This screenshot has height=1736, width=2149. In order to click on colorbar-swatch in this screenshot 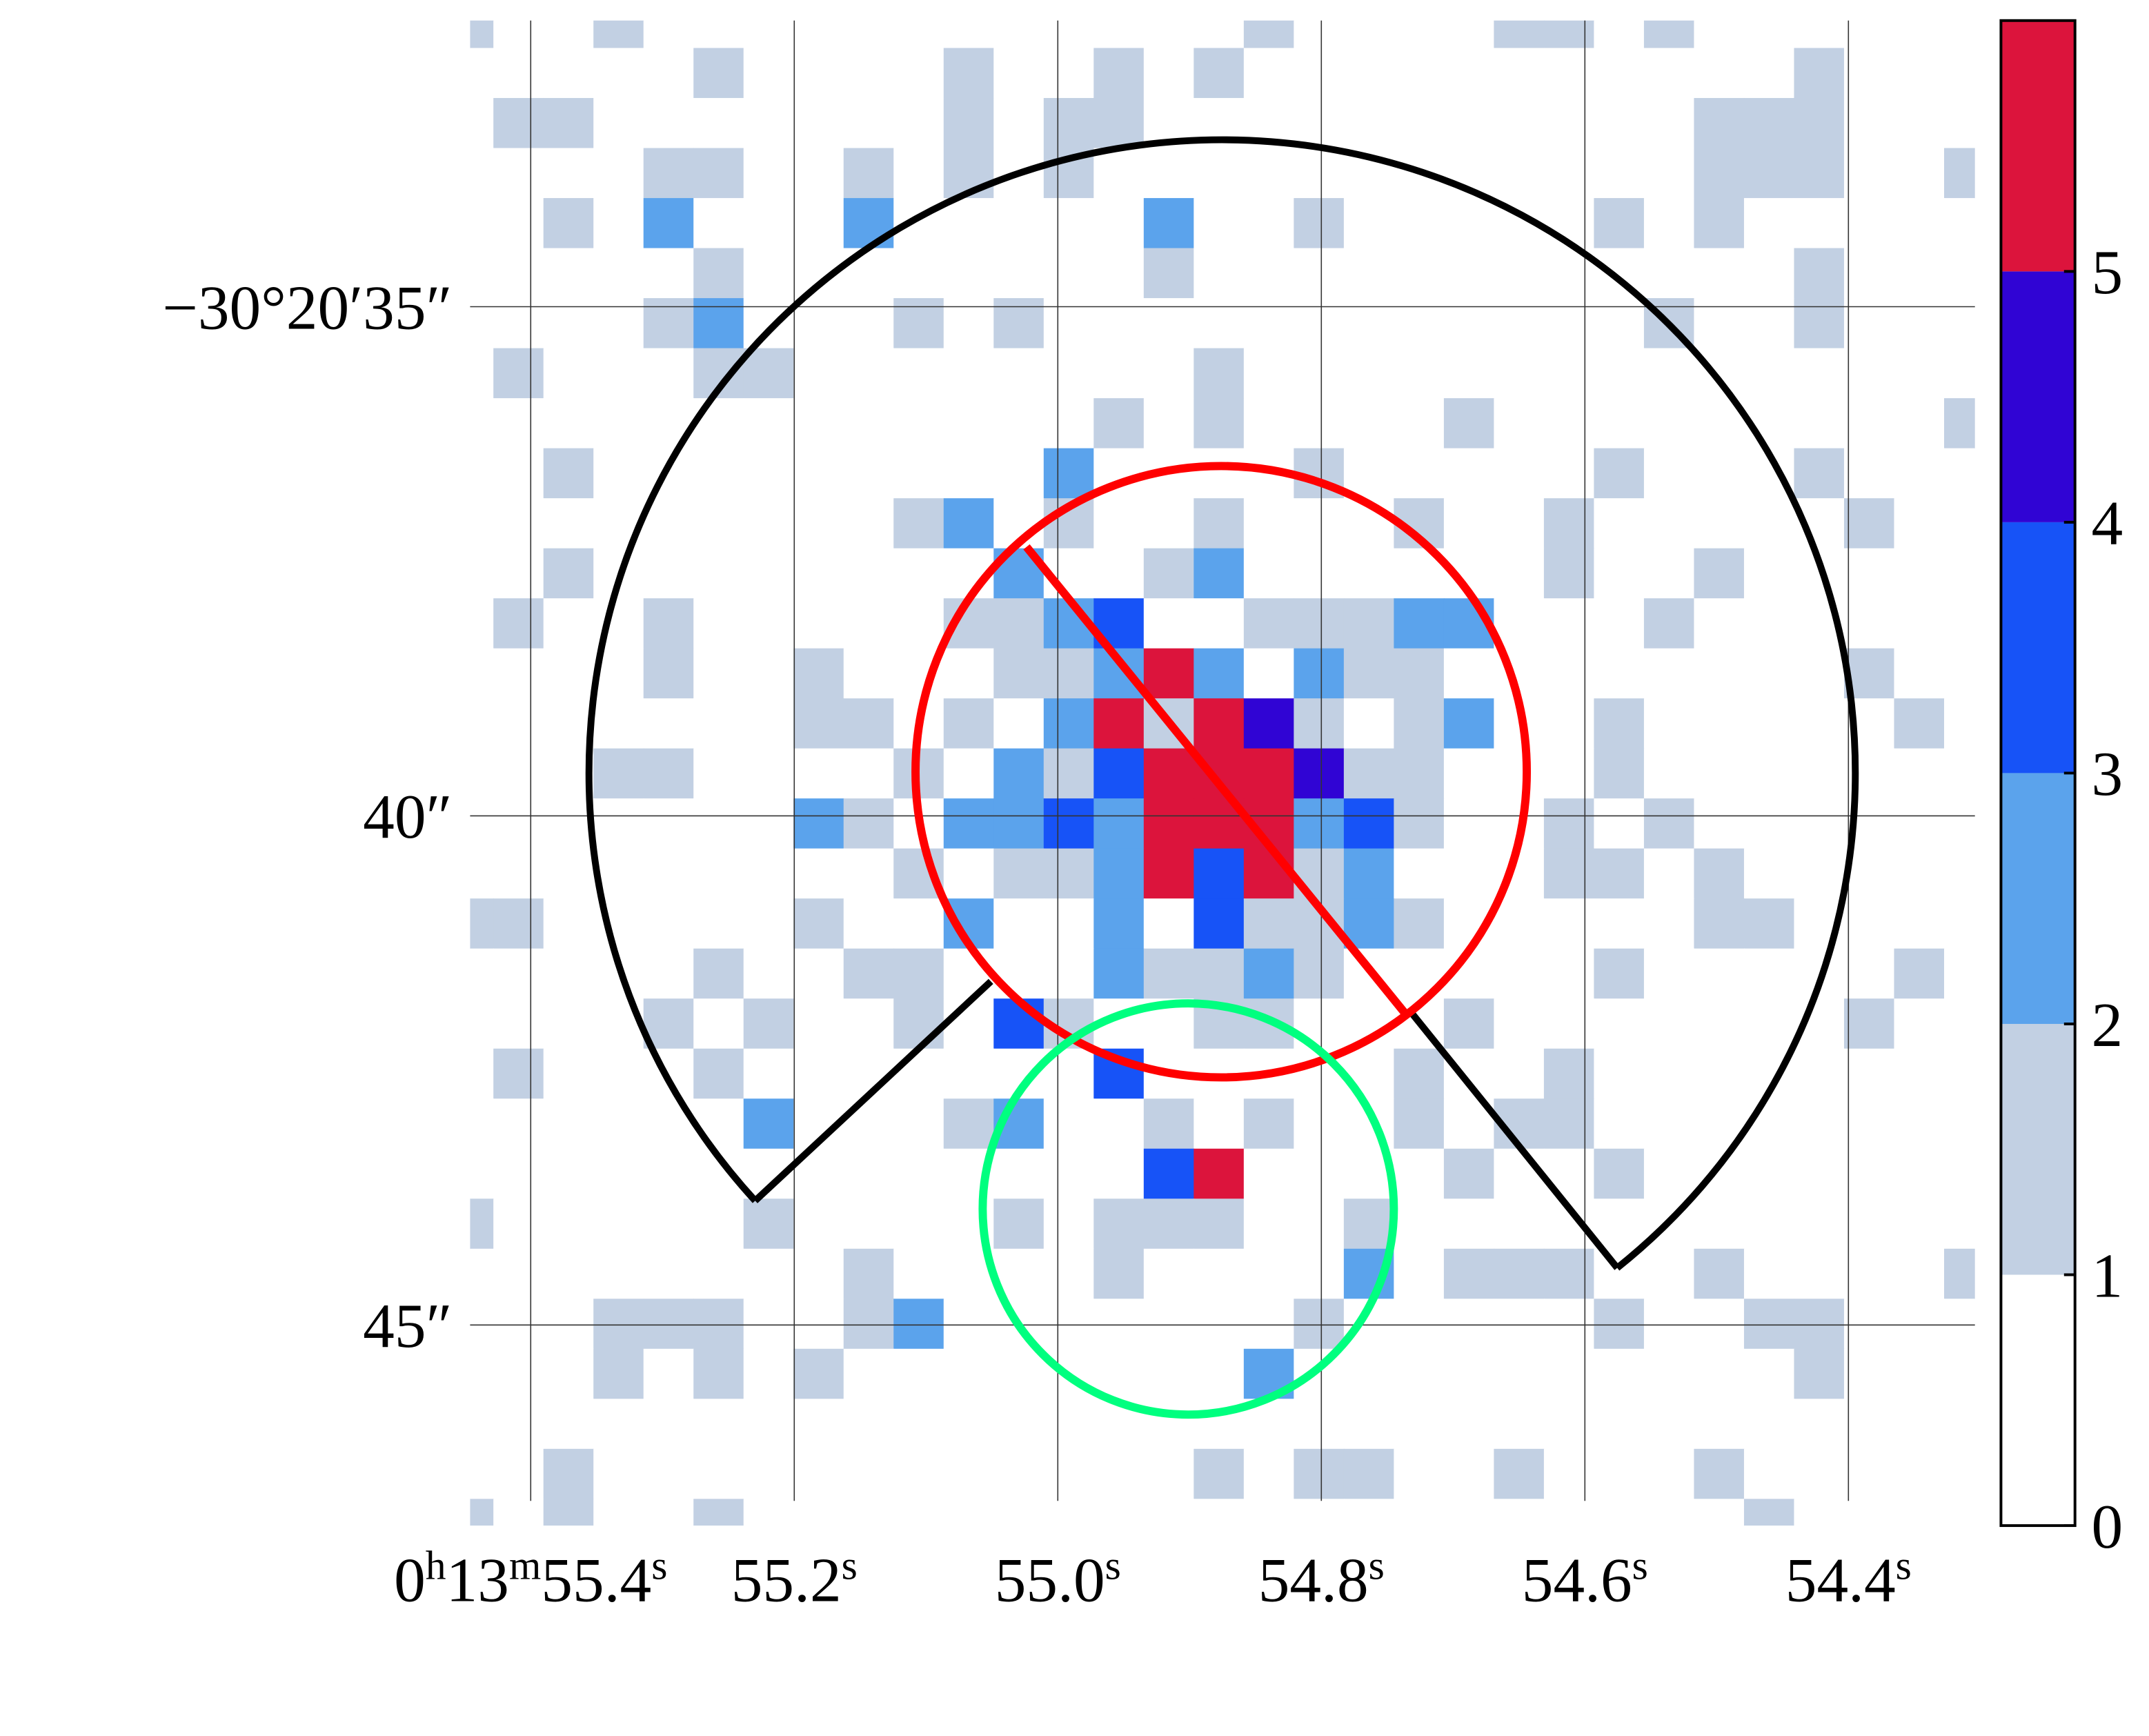, I will do `click(2038, 1149)`.